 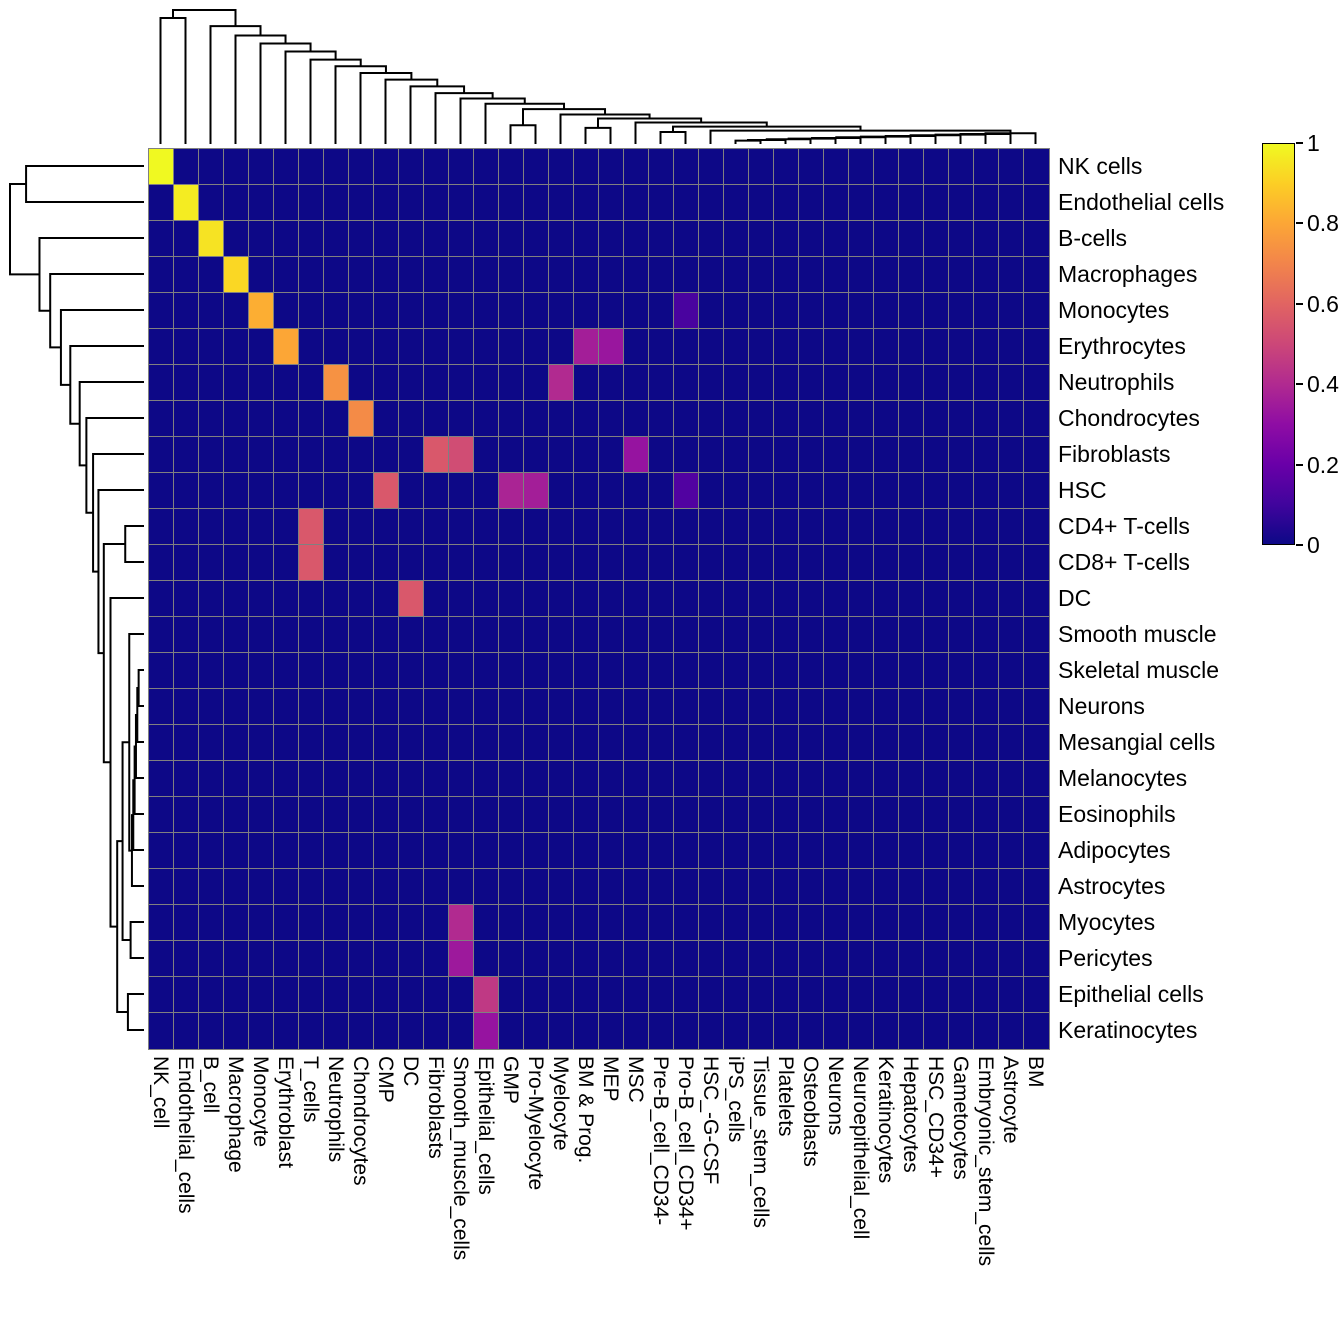 I want to click on column-label: Keratinocytes, so click(x=885, y=1120).